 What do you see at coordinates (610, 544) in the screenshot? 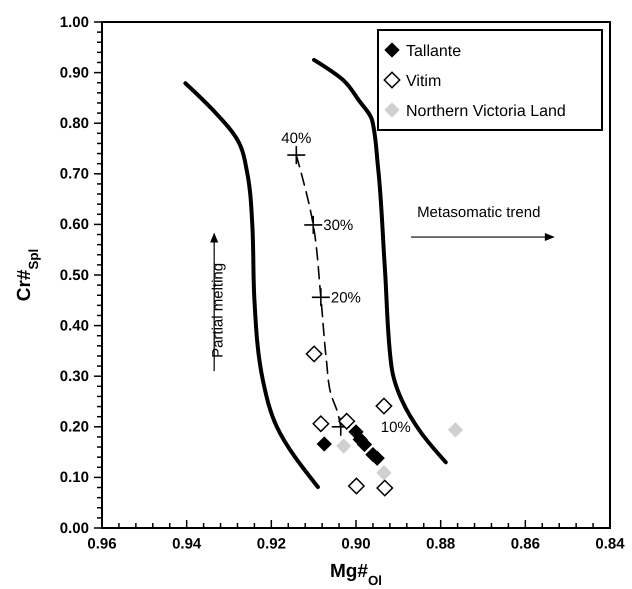
I see `x-tick-label: 0.84` at bounding box center [610, 544].